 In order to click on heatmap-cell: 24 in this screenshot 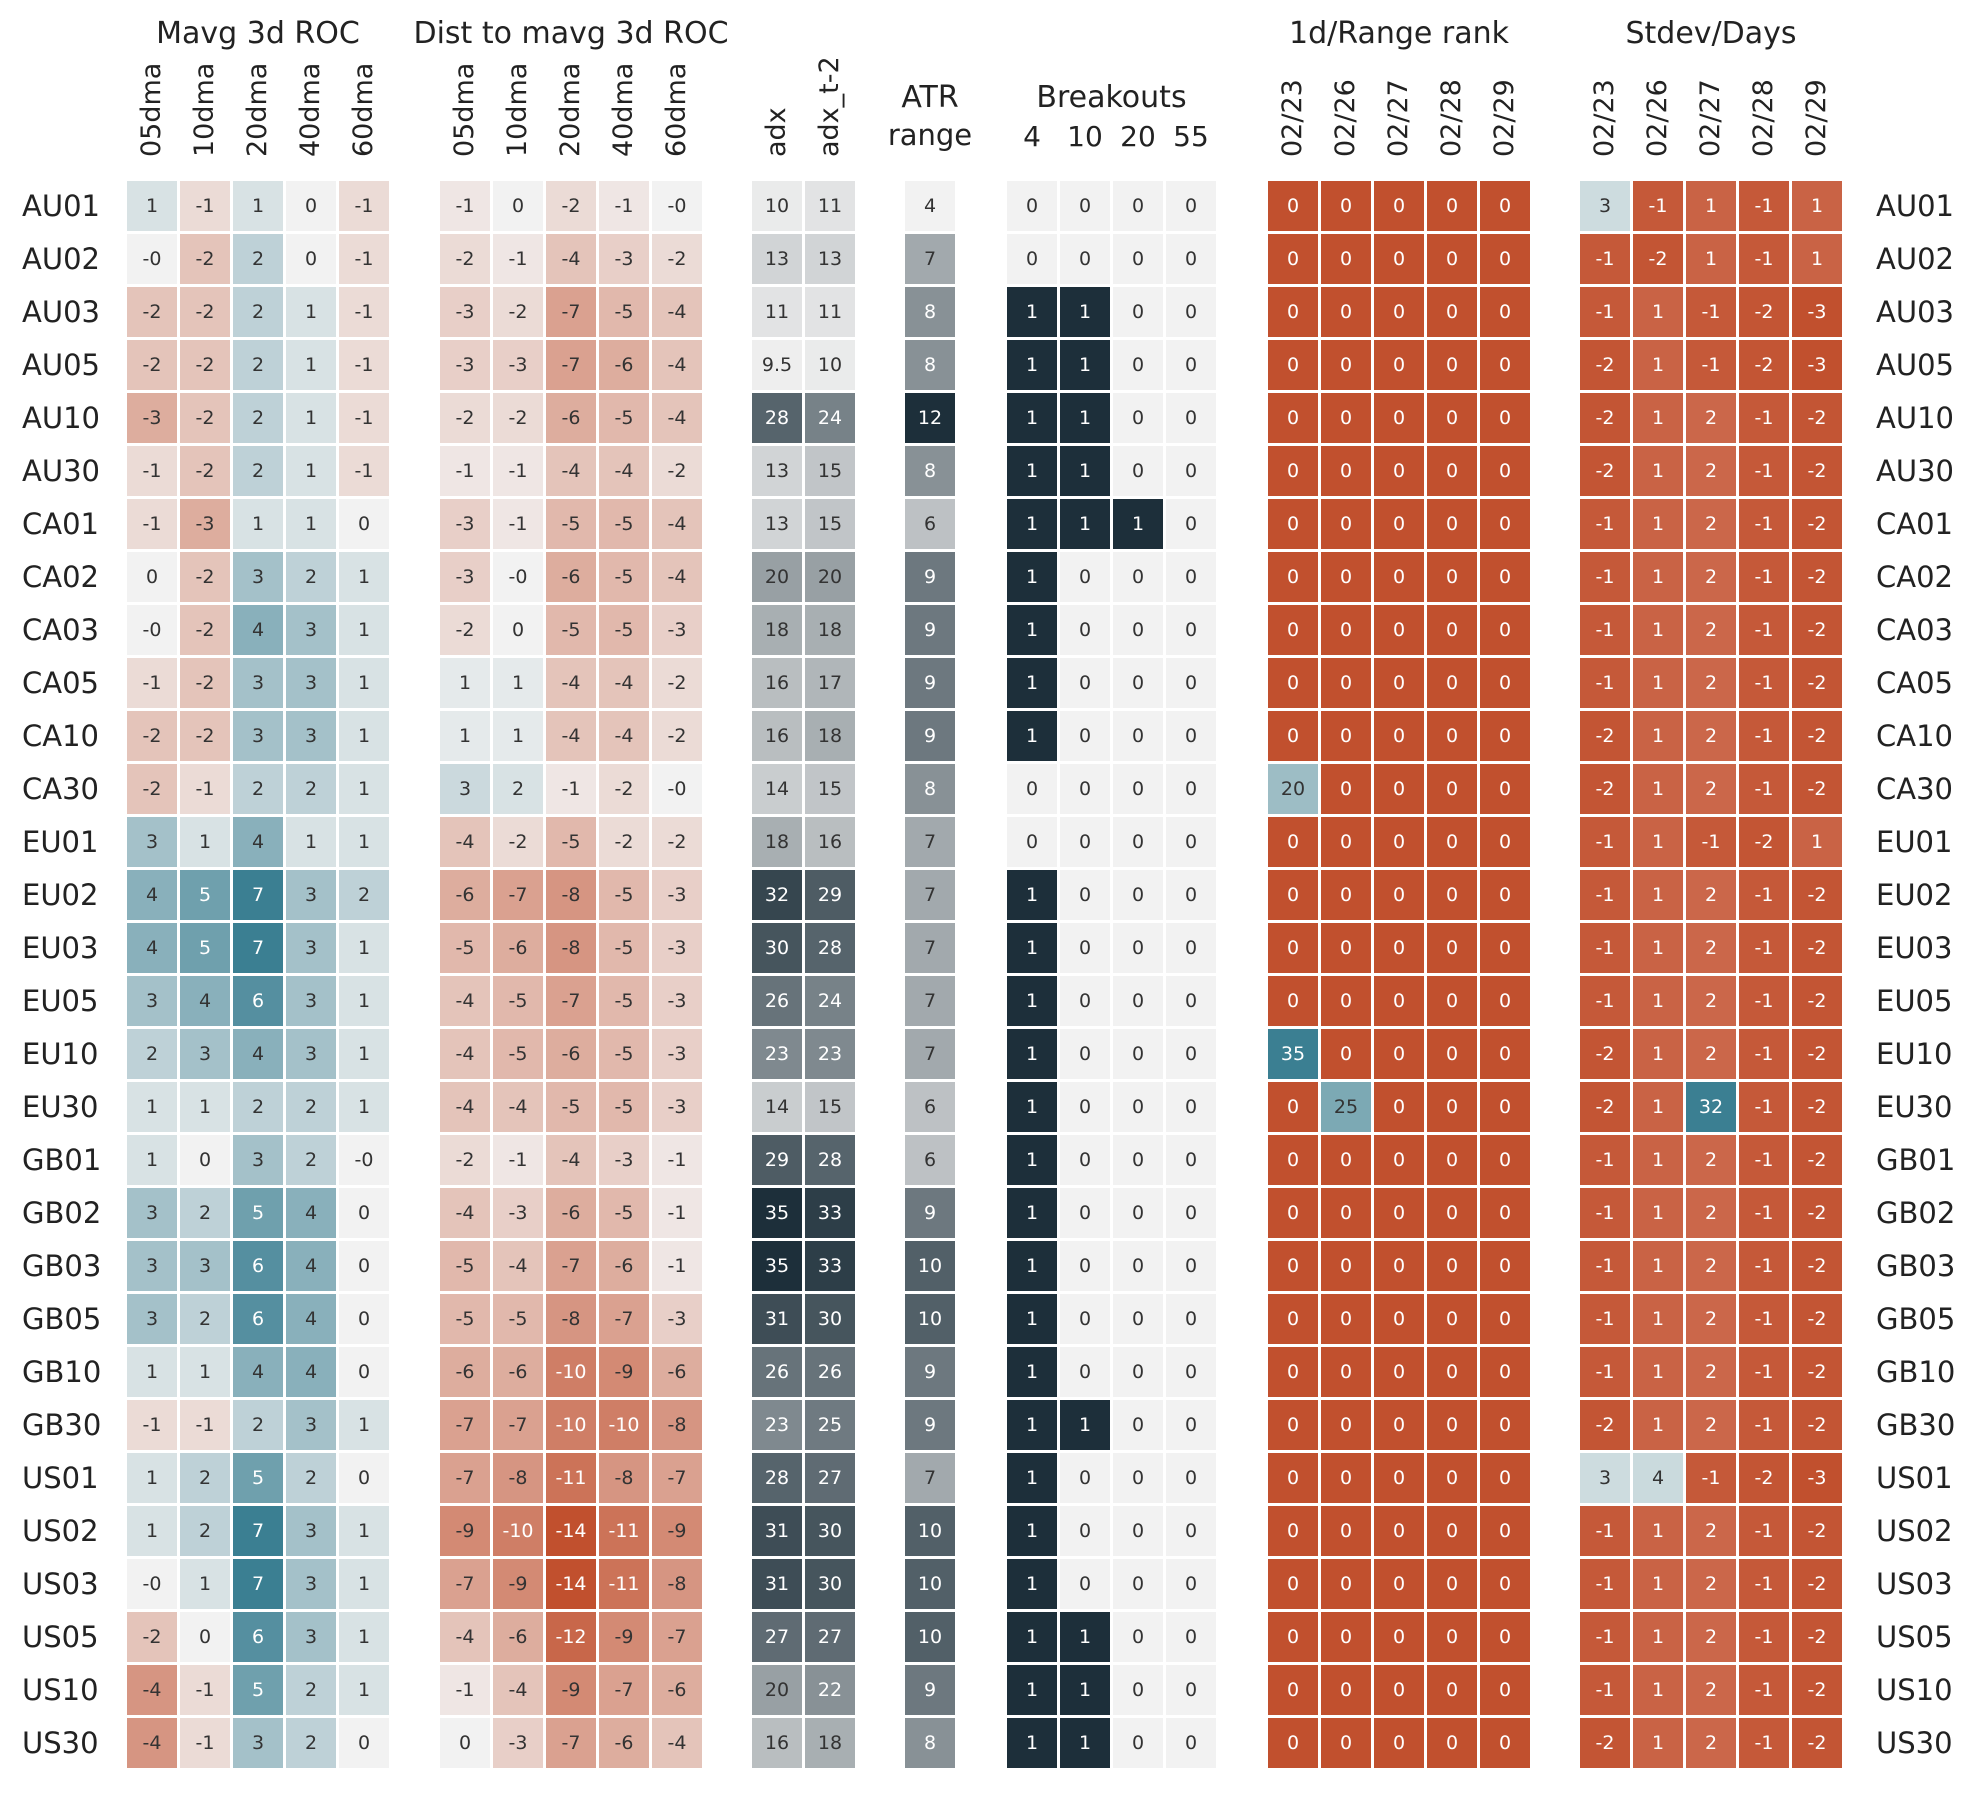, I will do `click(830, 418)`.